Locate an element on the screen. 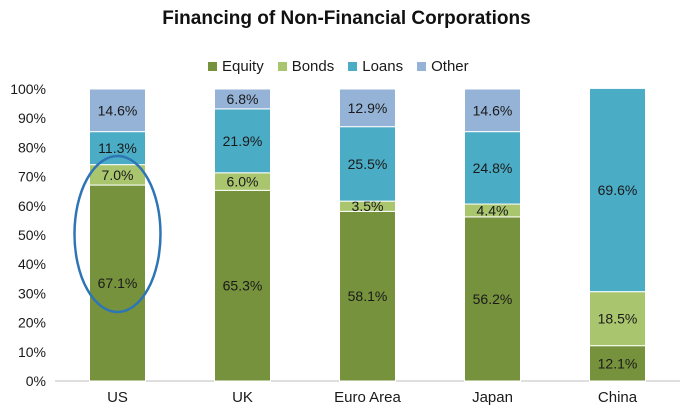  y-tick-label: 20% is located at coordinates (32, 323).